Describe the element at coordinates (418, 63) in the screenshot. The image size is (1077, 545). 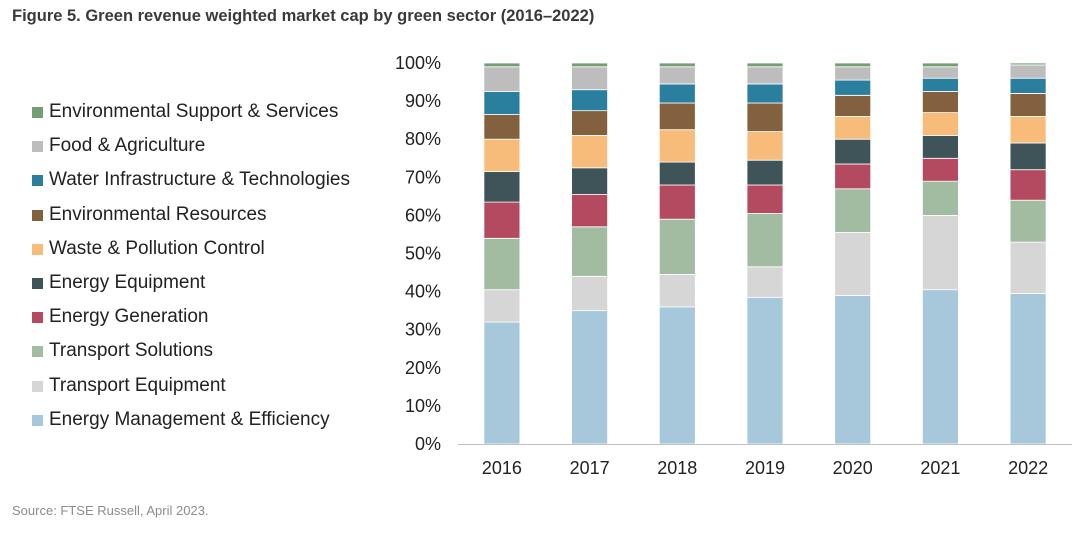
I see `y-tick-label: 100%` at that location.